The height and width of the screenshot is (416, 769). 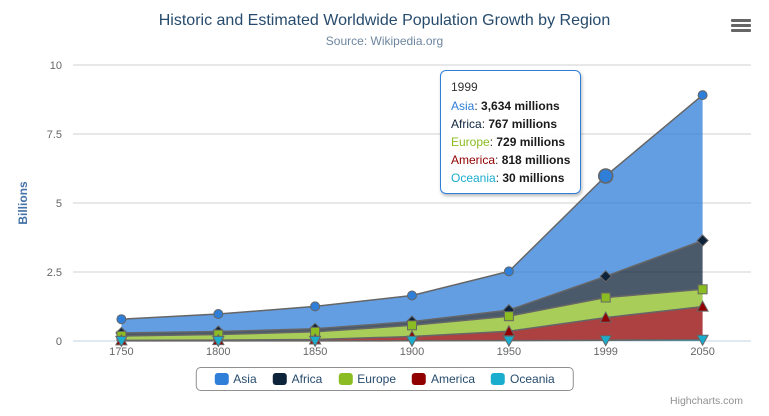 What do you see at coordinates (504, 124) in the screenshot?
I see `tooltip-row-africa: Africa: 767 millions` at bounding box center [504, 124].